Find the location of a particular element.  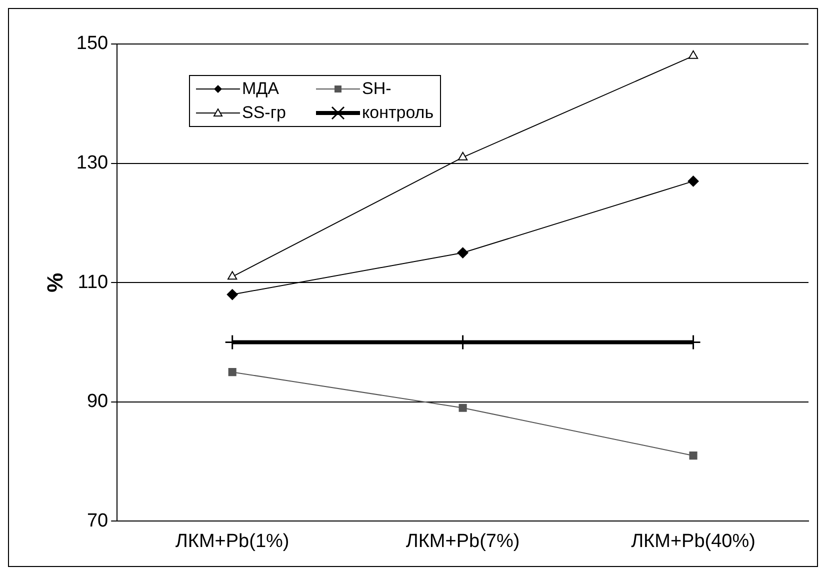

y-tick-label: 130 is located at coordinates (92, 163).